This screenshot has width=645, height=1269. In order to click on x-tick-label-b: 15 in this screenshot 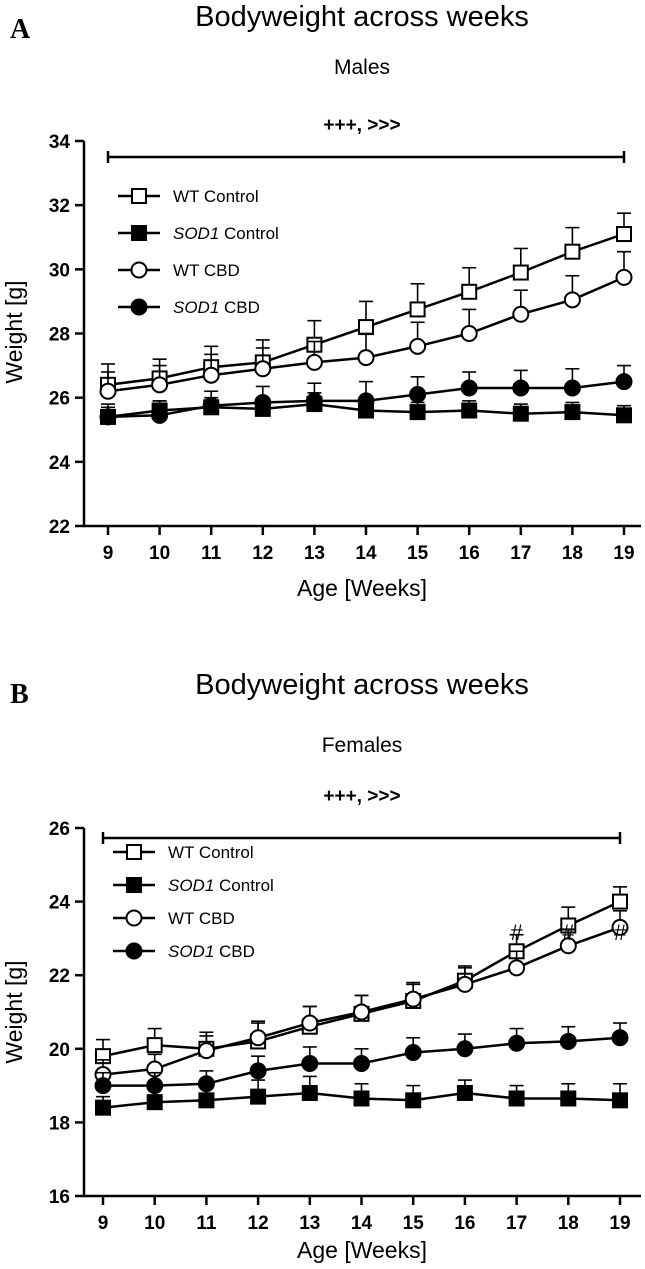, I will do `click(414, 1223)`.